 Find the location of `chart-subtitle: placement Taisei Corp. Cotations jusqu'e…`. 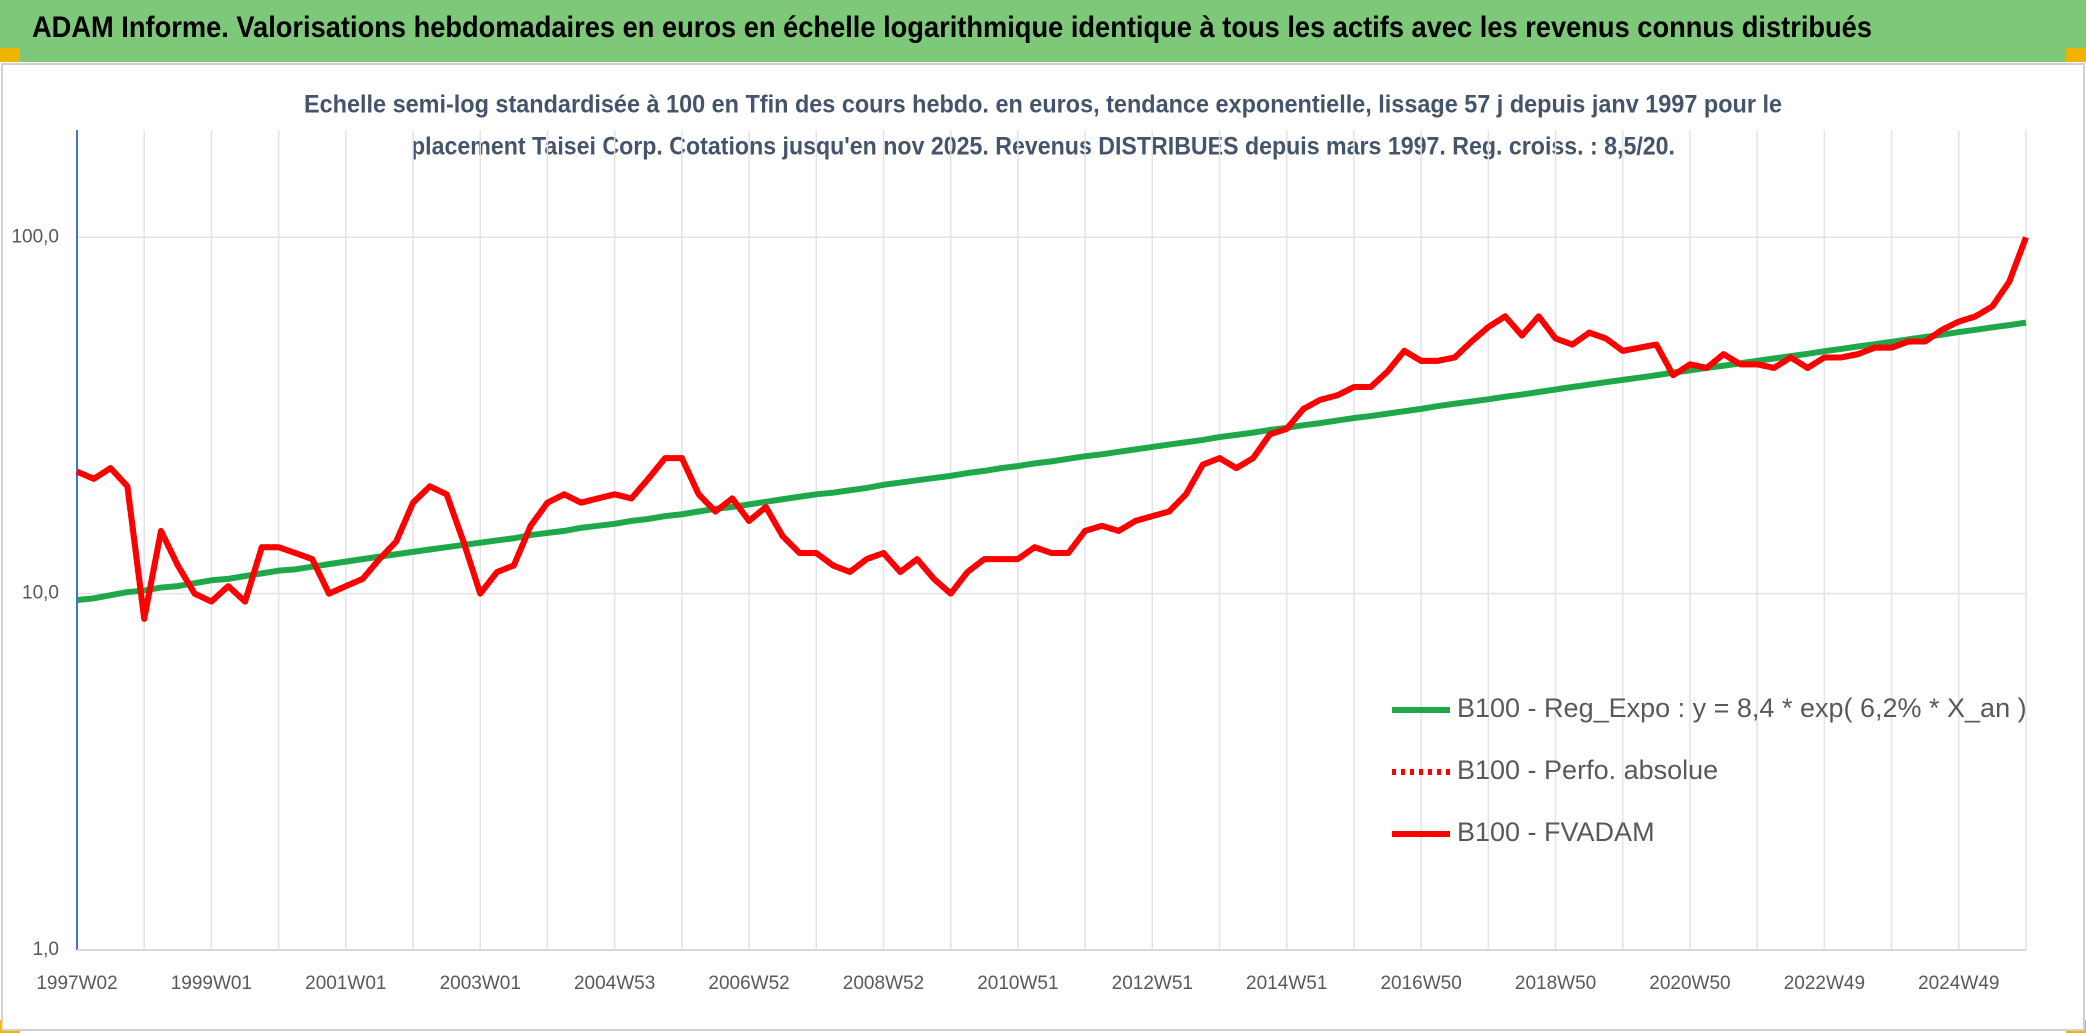

chart-subtitle: placement Taisei Corp. Cotations jusqu'e… is located at coordinates (1043, 147).